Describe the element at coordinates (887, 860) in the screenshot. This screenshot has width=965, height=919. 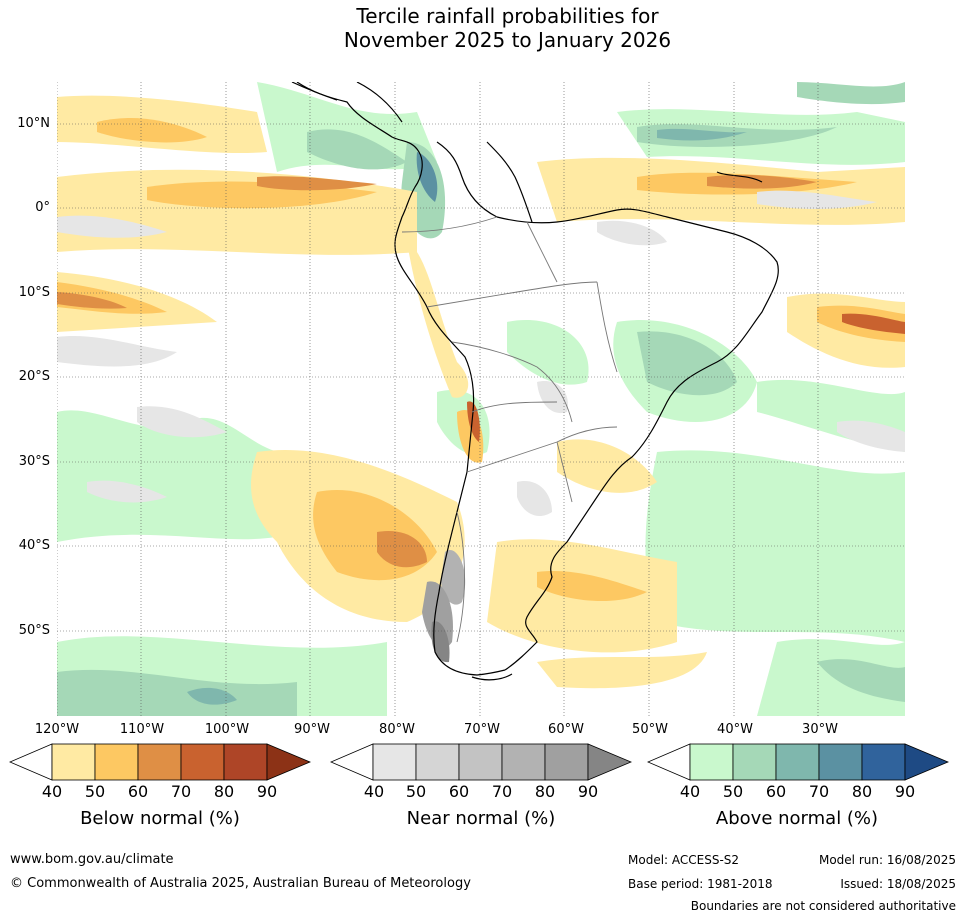
I see `model-run: Model run: 16/08/2025` at that location.